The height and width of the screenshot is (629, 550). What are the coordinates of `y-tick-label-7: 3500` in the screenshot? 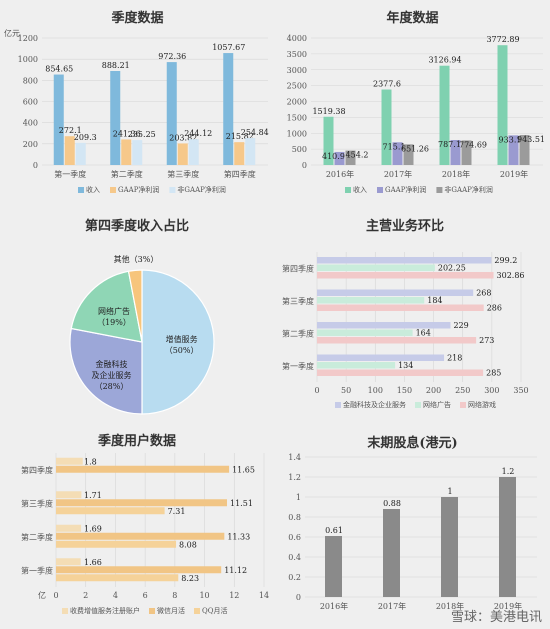 It's located at (297, 54).